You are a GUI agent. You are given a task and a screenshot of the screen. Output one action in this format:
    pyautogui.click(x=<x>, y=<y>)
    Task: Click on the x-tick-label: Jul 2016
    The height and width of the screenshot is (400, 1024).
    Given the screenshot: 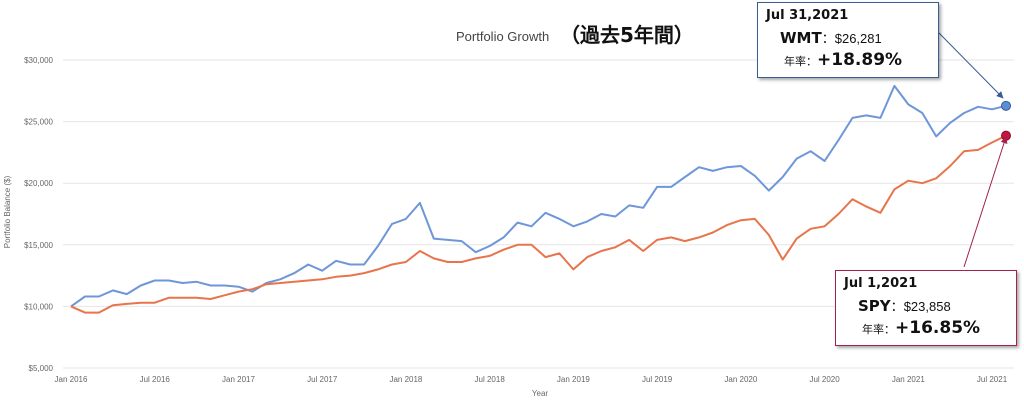 What is the action you would take?
    pyautogui.click(x=155, y=379)
    